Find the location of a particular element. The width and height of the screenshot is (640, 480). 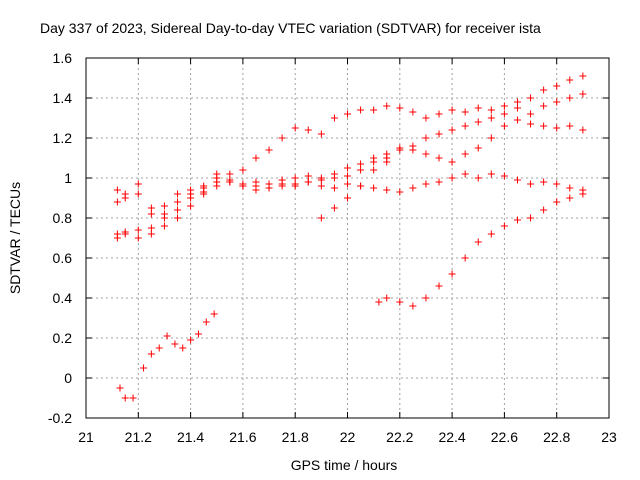

x-tick-label: 21.8 is located at coordinates (295, 437).